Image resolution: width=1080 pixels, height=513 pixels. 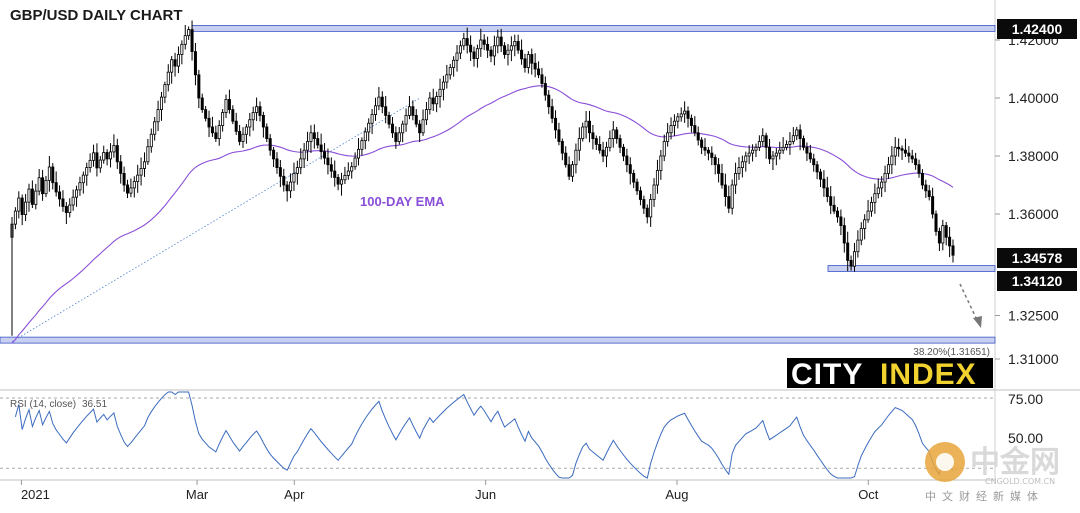 I want to click on projection-arrow, so click(x=970, y=305).